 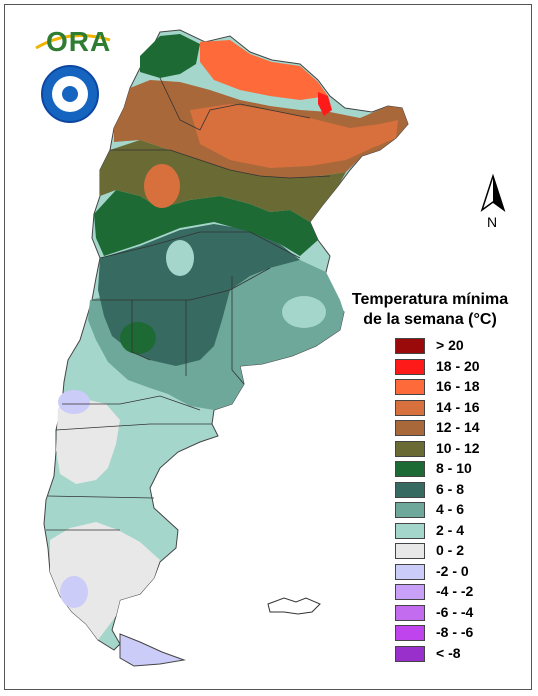 What do you see at coordinates (70, 94) in the screenshot?
I see `seal-center` at bounding box center [70, 94].